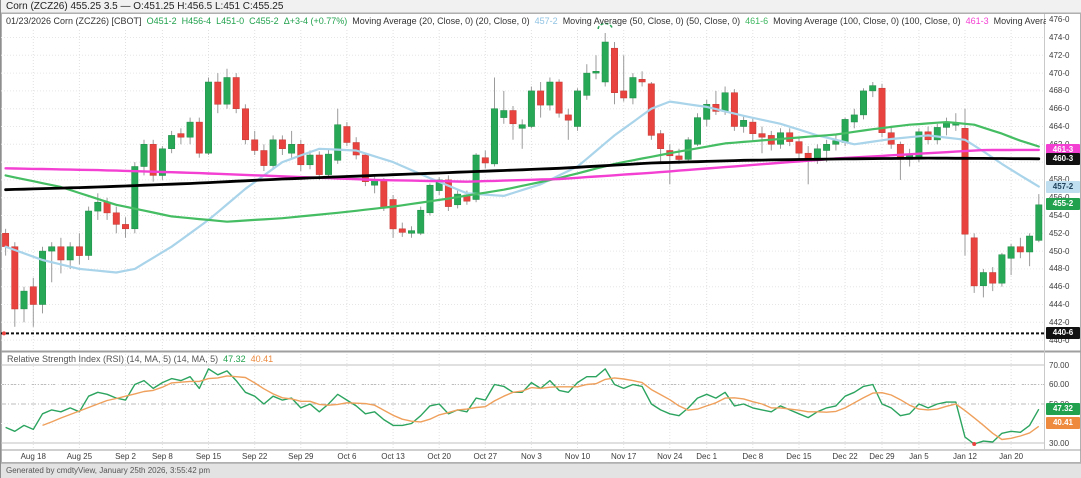 This screenshot has height=478, width=1081. Describe the element at coordinates (623, 456) in the screenshot. I see `x-axis-date-label: Nov 17` at that location.